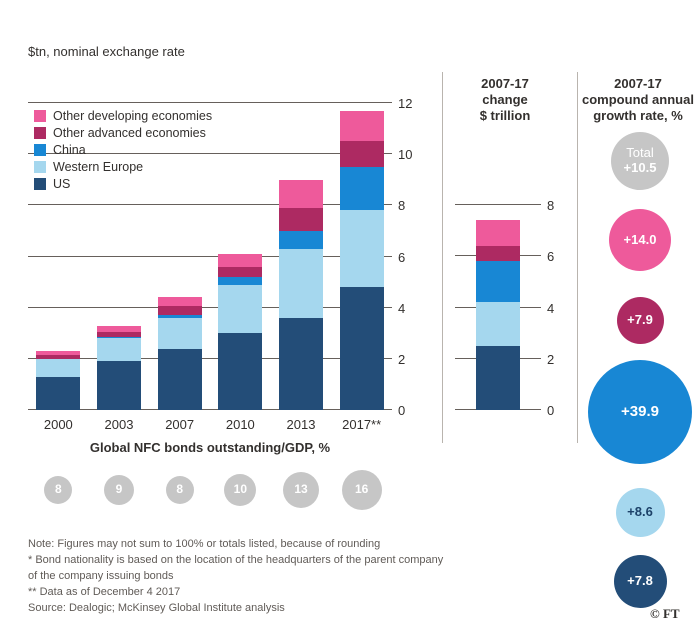 The height and width of the screenshot is (631, 700). I want to click on ft-logo: © FT, so click(665, 613).